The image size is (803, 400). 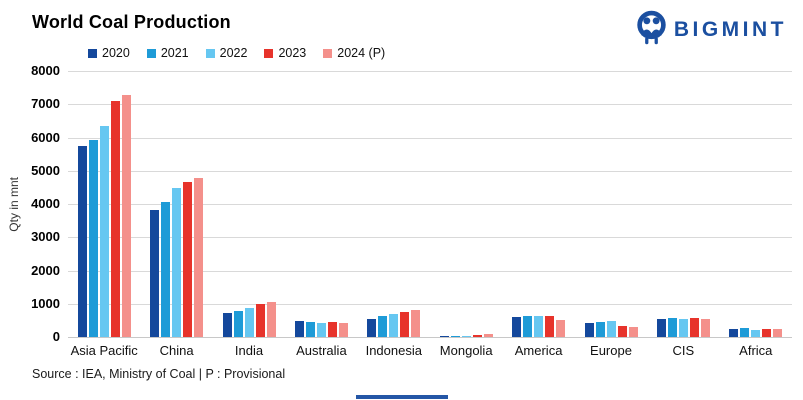 What do you see at coordinates (82, 241) in the screenshot?
I see `bar-2020-asia-pacific` at bounding box center [82, 241].